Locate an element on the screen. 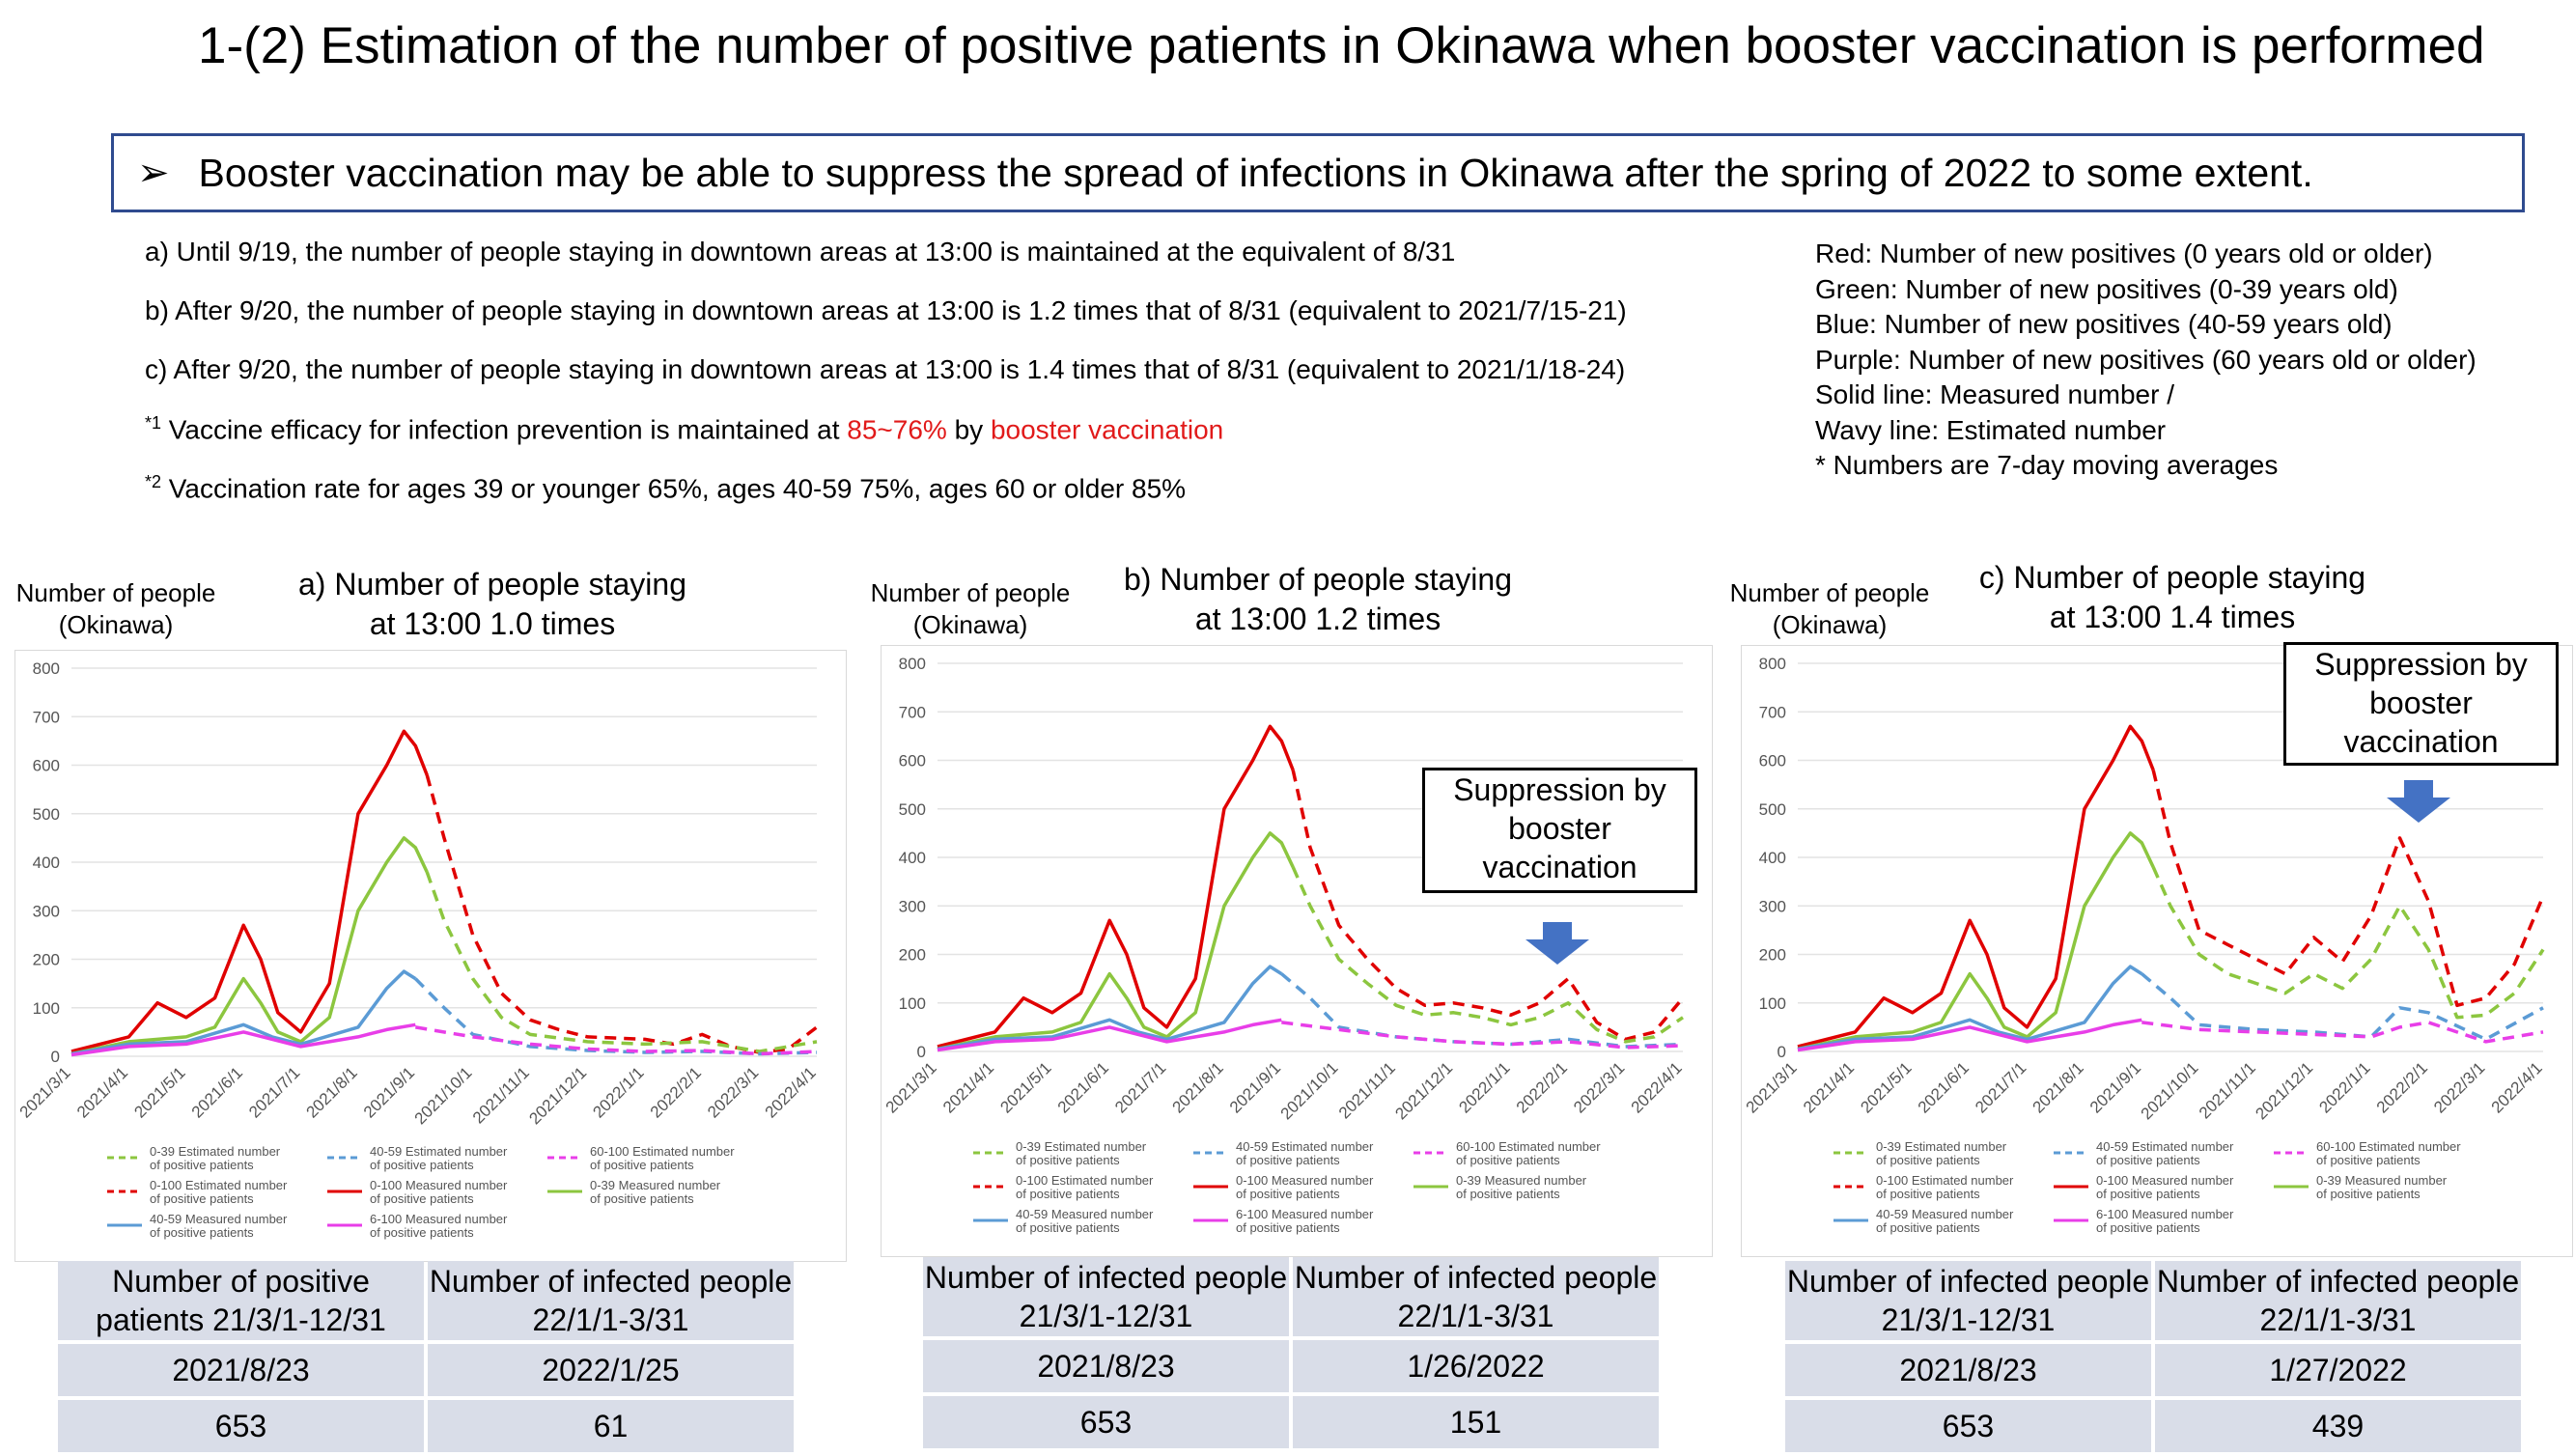 This screenshot has height=1456, width=2575. ylabel-line: Number of people is located at coordinates (115, 593).